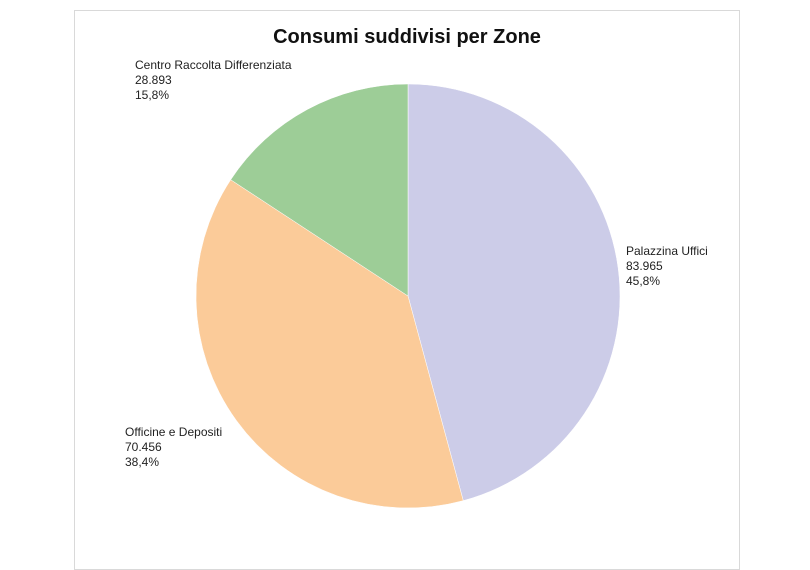  What do you see at coordinates (173, 447) in the screenshot?
I see `slice-label-officine-e-depositi: Officine e Depositi 70.456 38,4%` at bounding box center [173, 447].